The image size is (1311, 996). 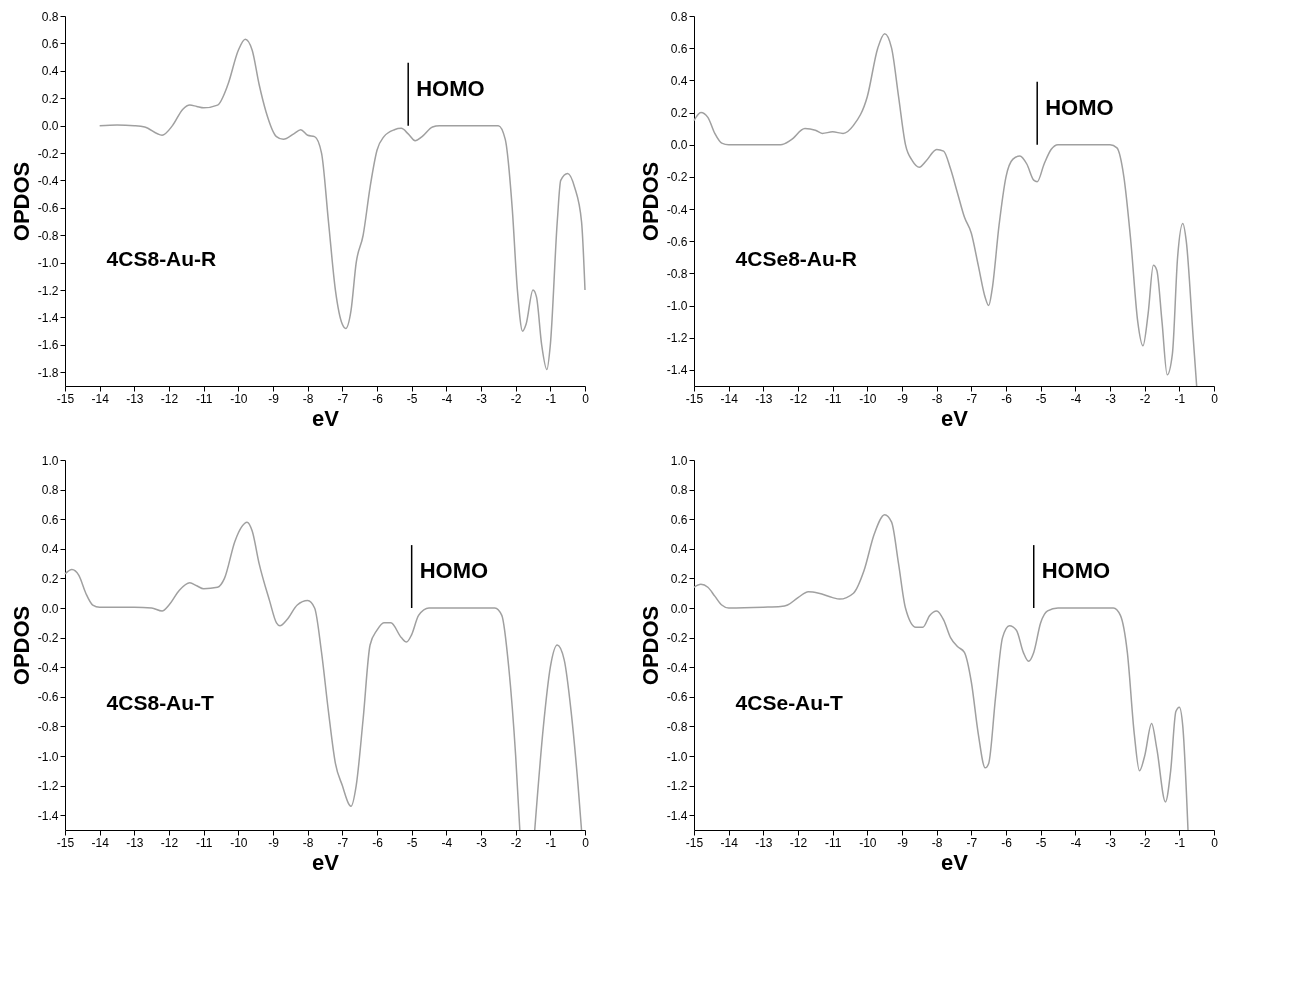 What do you see at coordinates (679, 460) in the screenshot?
I see `y-tick-label: 1.0` at bounding box center [679, 460].